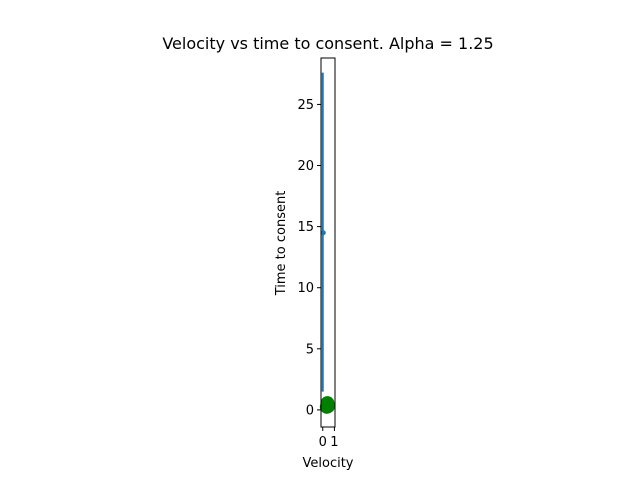 This screenshot has height=484, width=640. What do you see at coordinates (310, 349) in the screenshot?
I see `y-tick-label: 5` at bounding box center [310, 349].